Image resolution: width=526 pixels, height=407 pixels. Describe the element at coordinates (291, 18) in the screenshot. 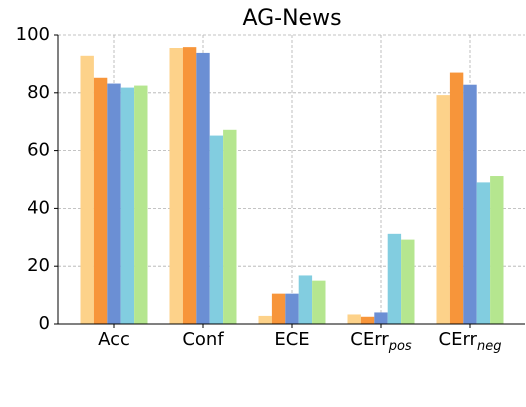

I see `chart-title: AG-News` at that location.